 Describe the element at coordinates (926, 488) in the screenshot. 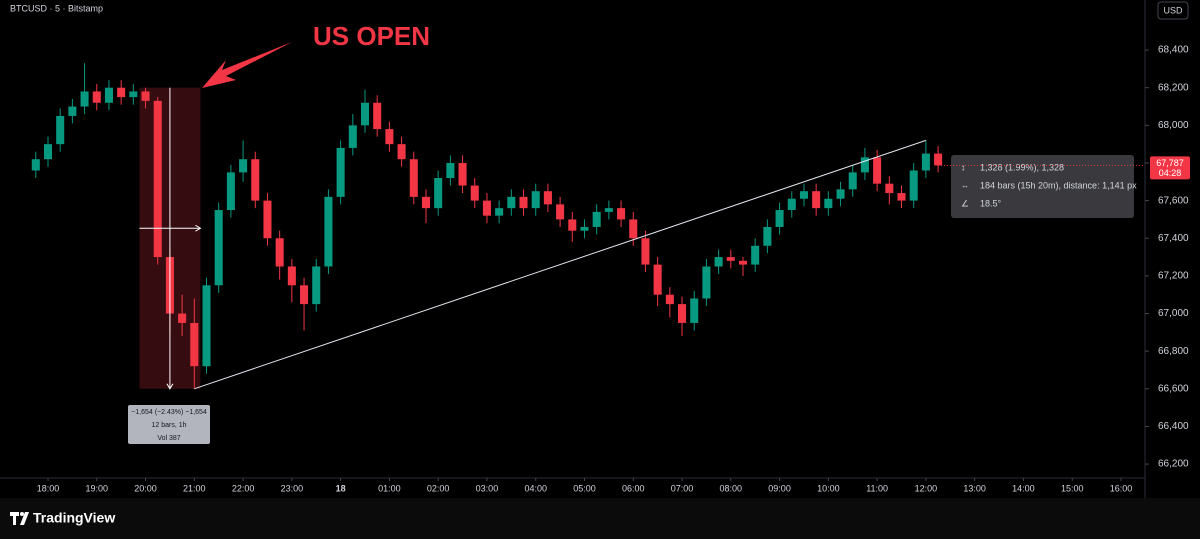

I see `x-tick-label: 12:00` at that location.